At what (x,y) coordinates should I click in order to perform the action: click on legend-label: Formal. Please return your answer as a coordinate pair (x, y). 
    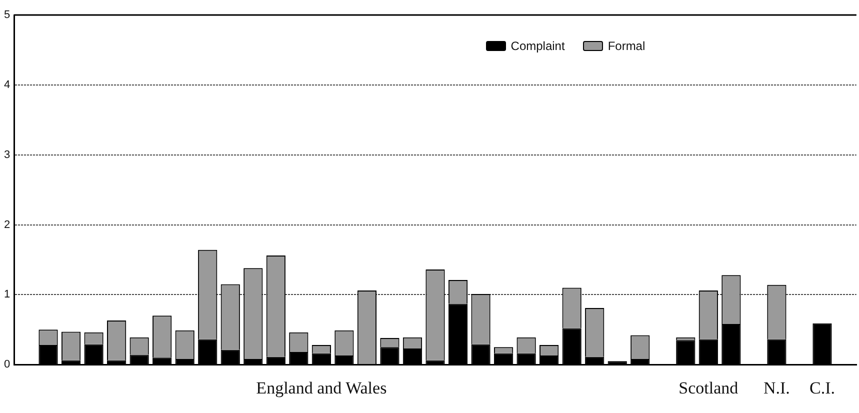
    Looking at the image, I should click on (627, 46).